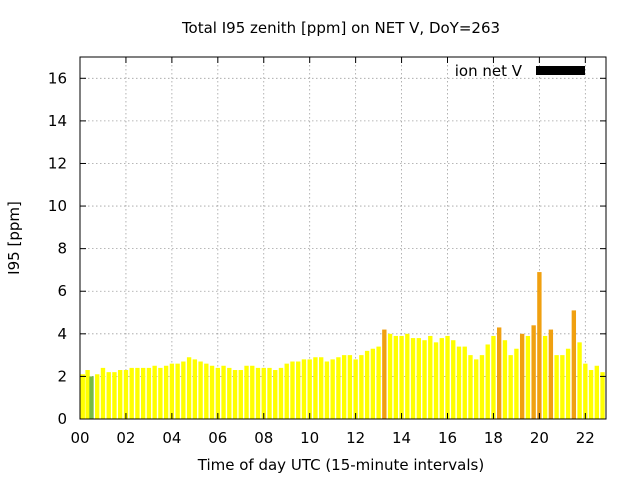 This screenshot has width=640, height=480. I want to click on y-tick-label: 4, so click(62, 334).